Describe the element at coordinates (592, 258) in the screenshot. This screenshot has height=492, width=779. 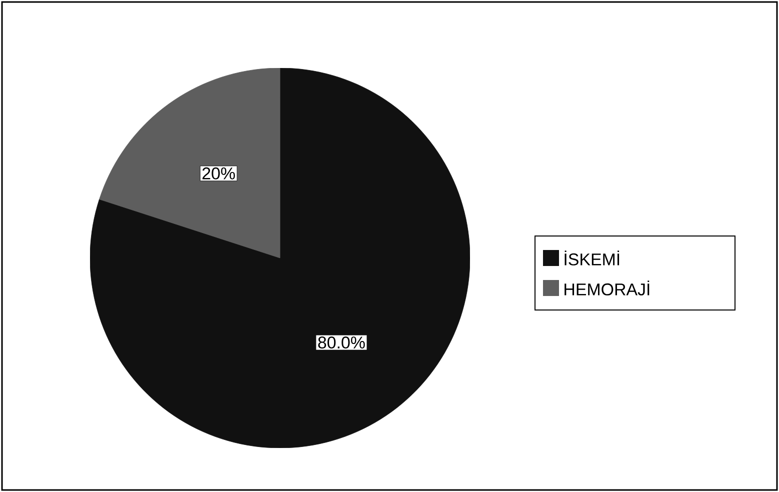
I see `legend-label: İSKEMİ` at that location.